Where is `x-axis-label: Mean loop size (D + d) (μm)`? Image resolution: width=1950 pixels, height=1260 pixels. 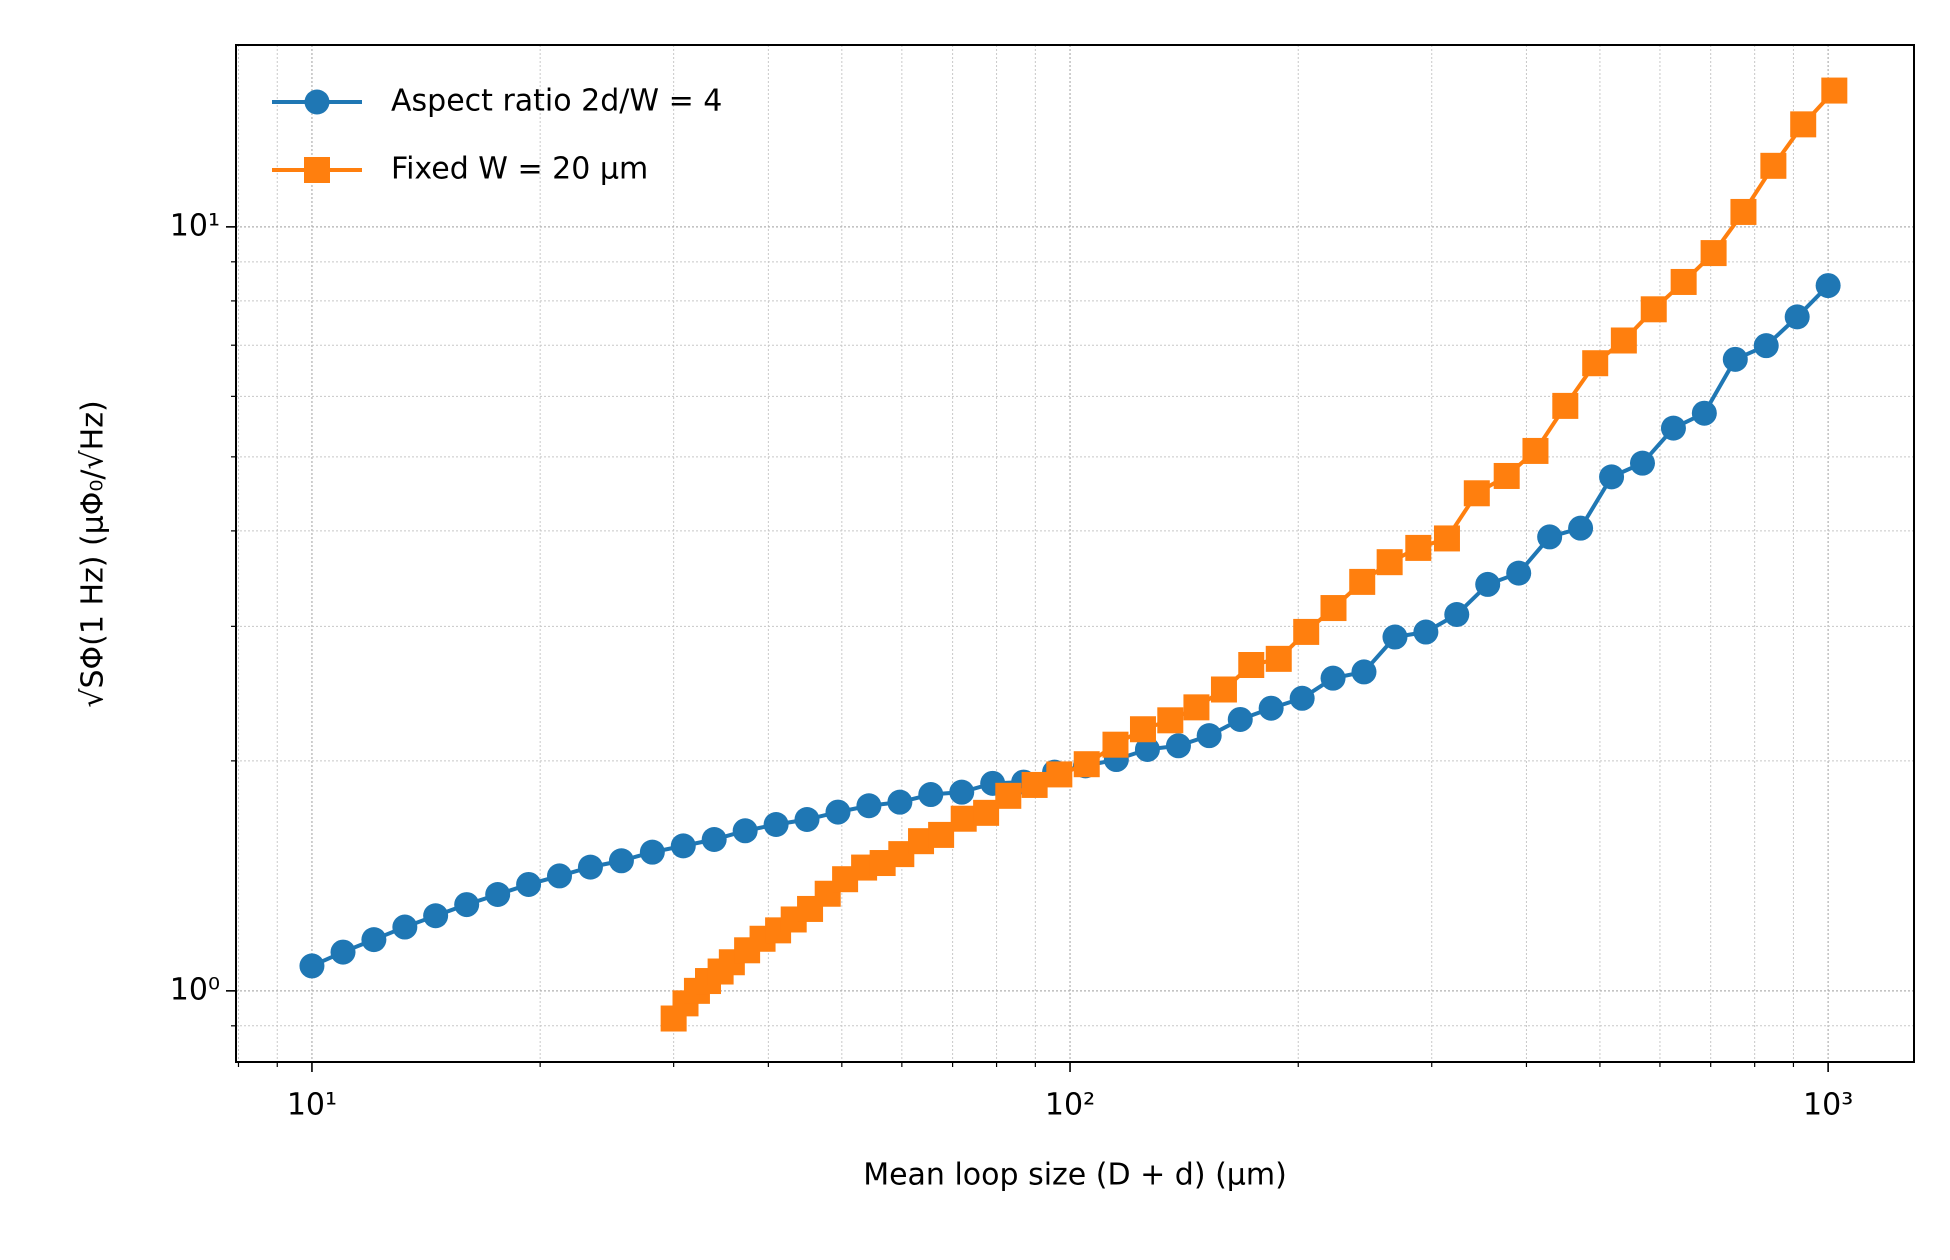 x-axis-label: Mean loop size (D + d) (μm) is located at coordinates (1075, 1175).